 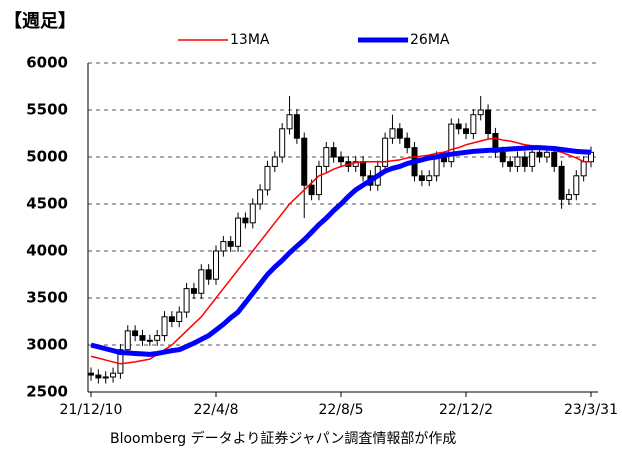 What do you see at coordinates (466, 410) in the screenshot?
I see `x-tick-label: 22/12/2` at bounding box center [466, 410].